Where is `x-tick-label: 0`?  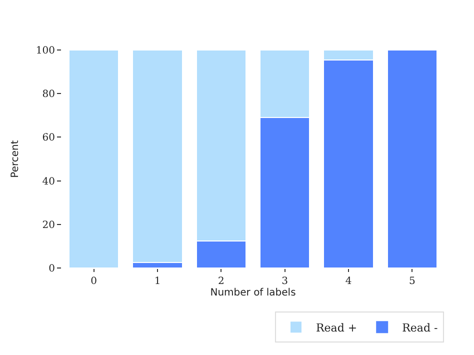
x-tick-label: 0 is located at coordinates (94, 281).